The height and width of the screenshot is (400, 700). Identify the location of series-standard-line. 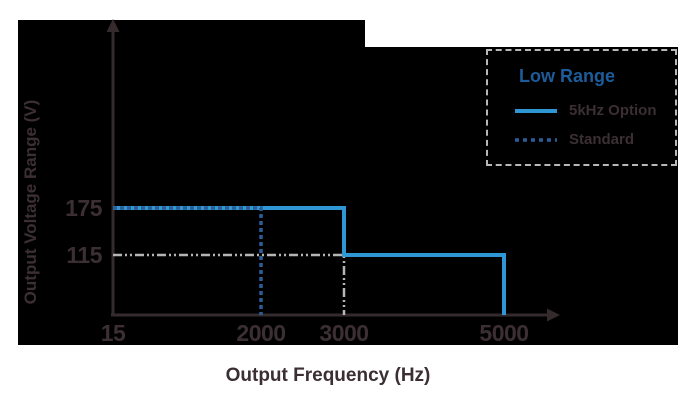
(188, 260).